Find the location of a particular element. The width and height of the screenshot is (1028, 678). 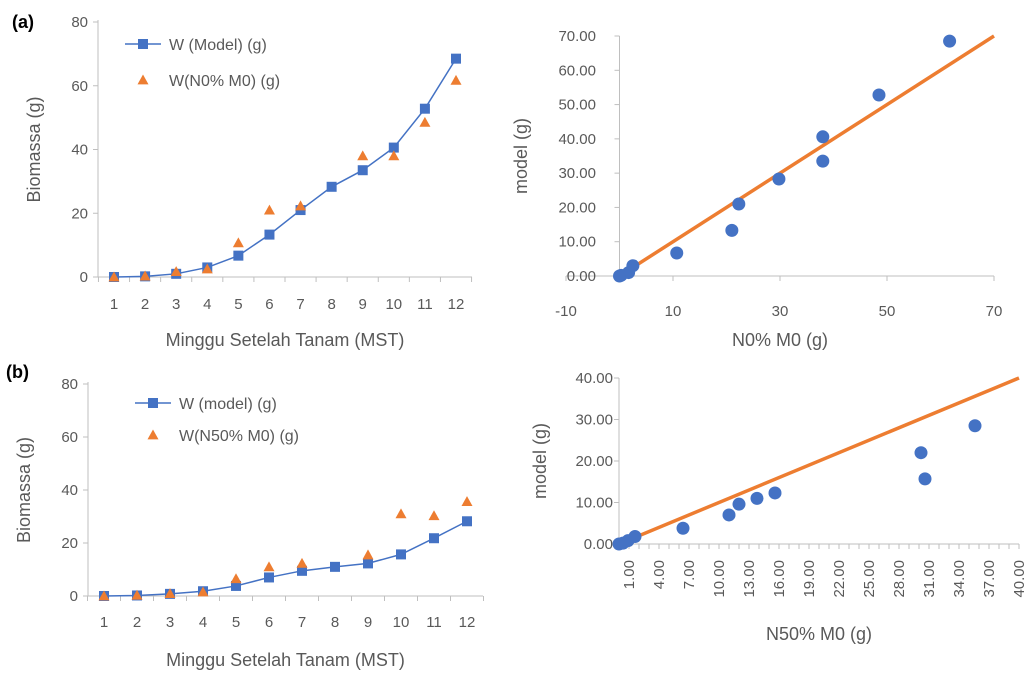

y-tick-label: 80 is located at coordinates (69, 384).